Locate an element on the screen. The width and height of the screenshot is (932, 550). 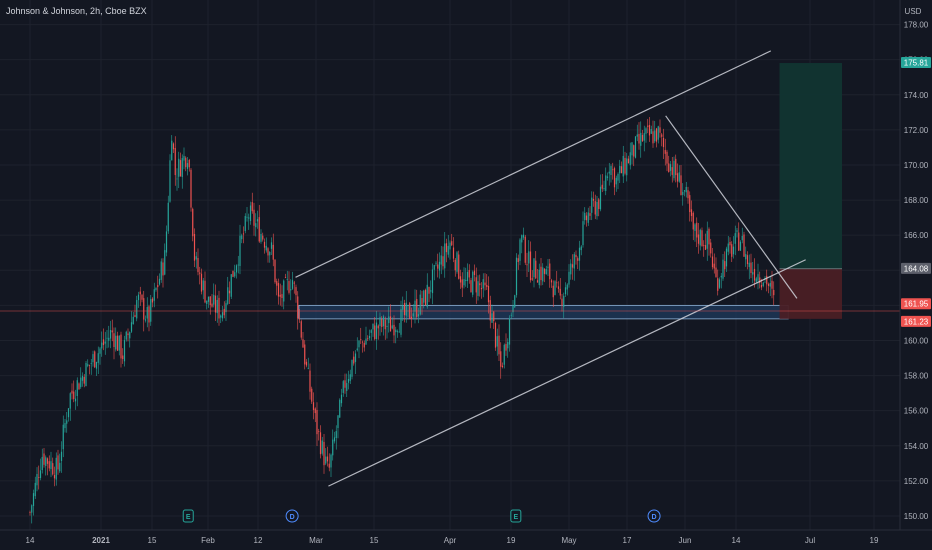
long-position-stop-zone is located at coordinates (810, 293).